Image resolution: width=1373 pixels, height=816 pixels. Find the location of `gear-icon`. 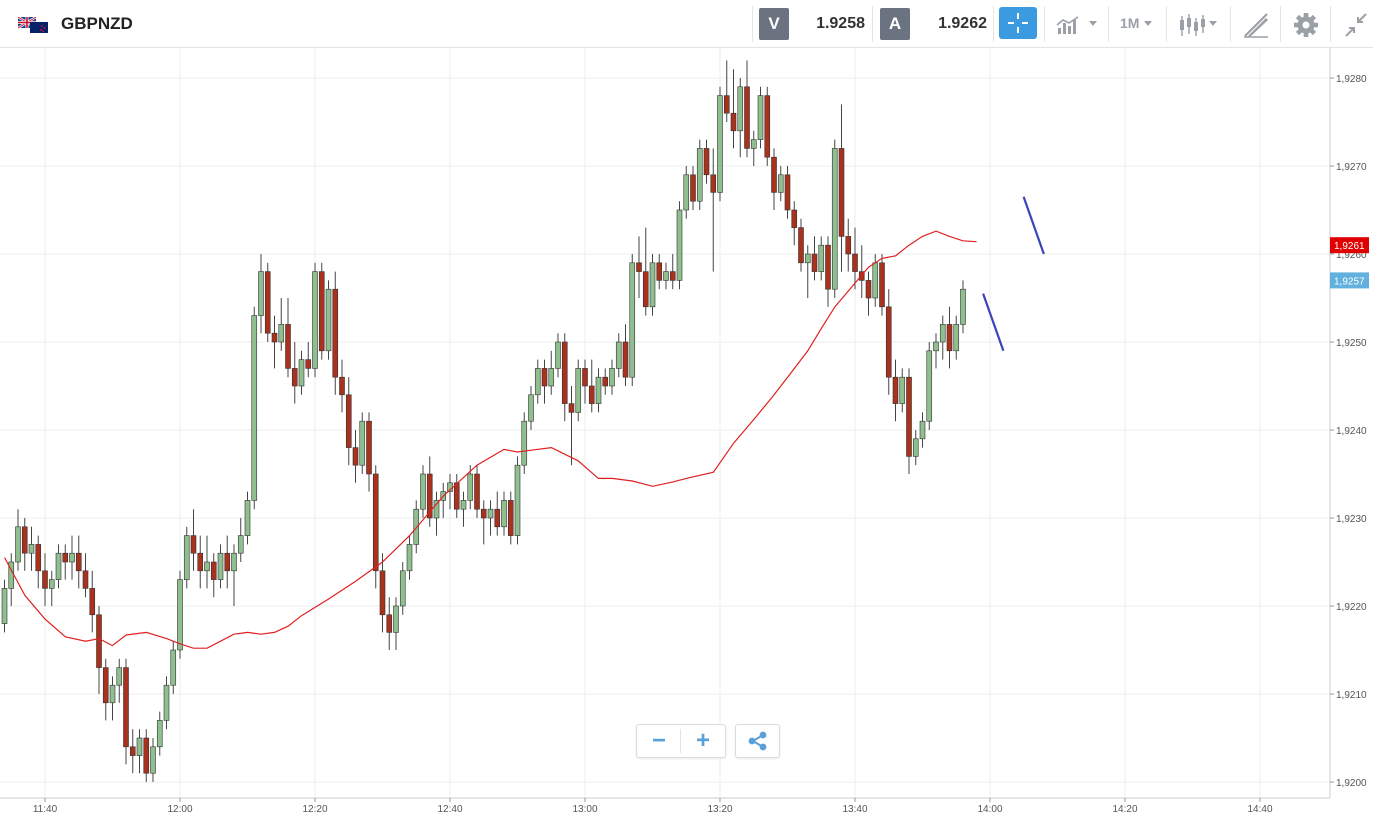

gear-icon is located at coordinates (1306, 25).